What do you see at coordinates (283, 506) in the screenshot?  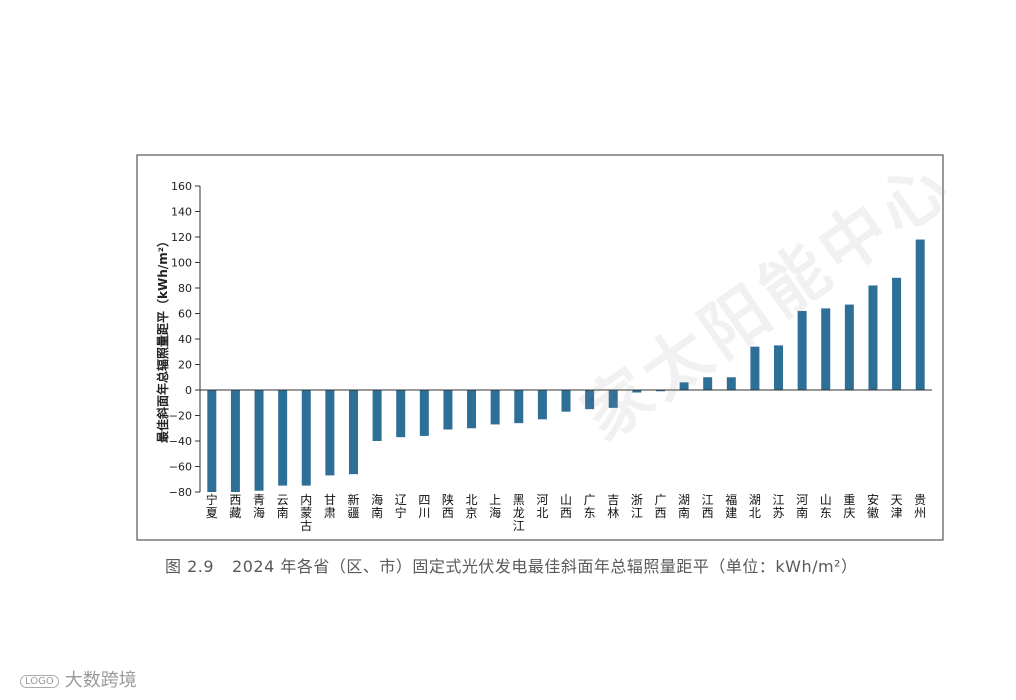 I see `x-tick-label: 云南` at bounding box center [283, 506].